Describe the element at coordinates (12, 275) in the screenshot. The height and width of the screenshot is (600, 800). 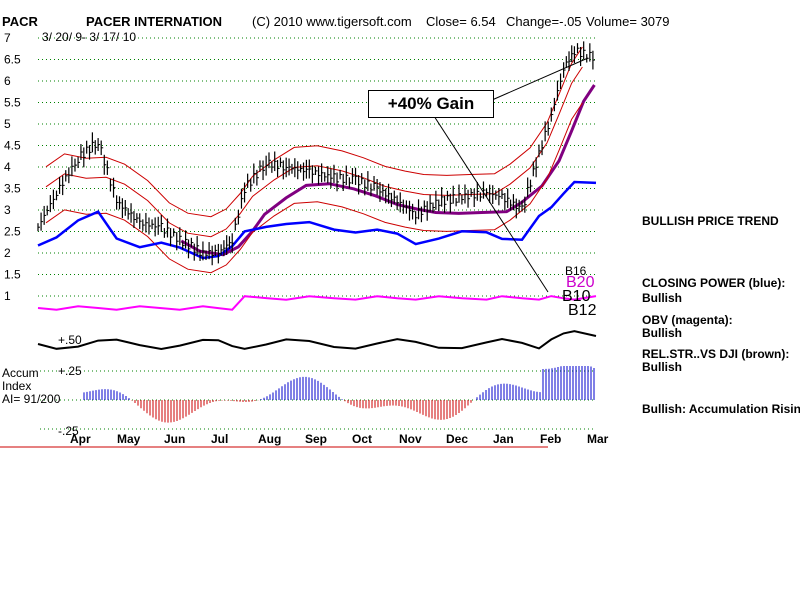
I see `y-tick-label: 1.5` at that location.